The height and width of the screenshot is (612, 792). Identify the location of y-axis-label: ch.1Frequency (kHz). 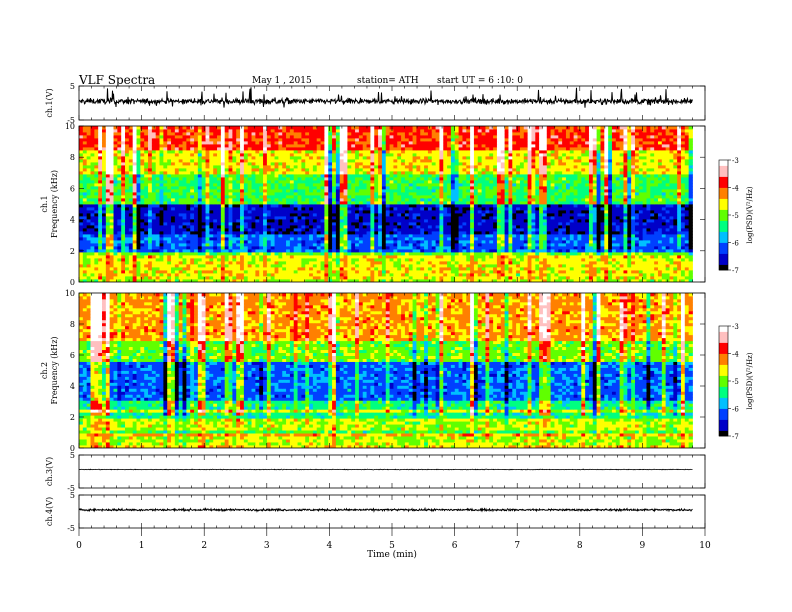
(49, 204).